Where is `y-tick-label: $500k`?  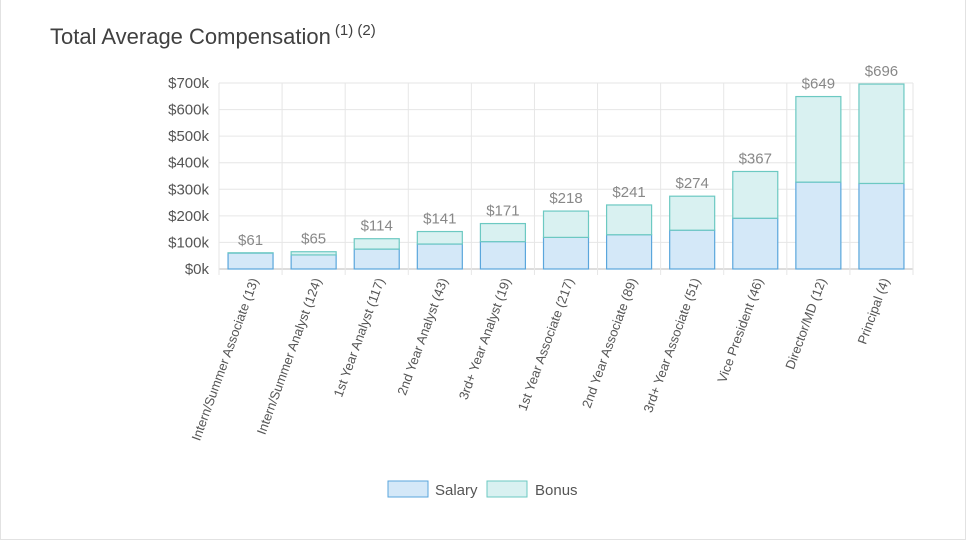
y-tick-label: $500k is located at coordinates (188, 136).